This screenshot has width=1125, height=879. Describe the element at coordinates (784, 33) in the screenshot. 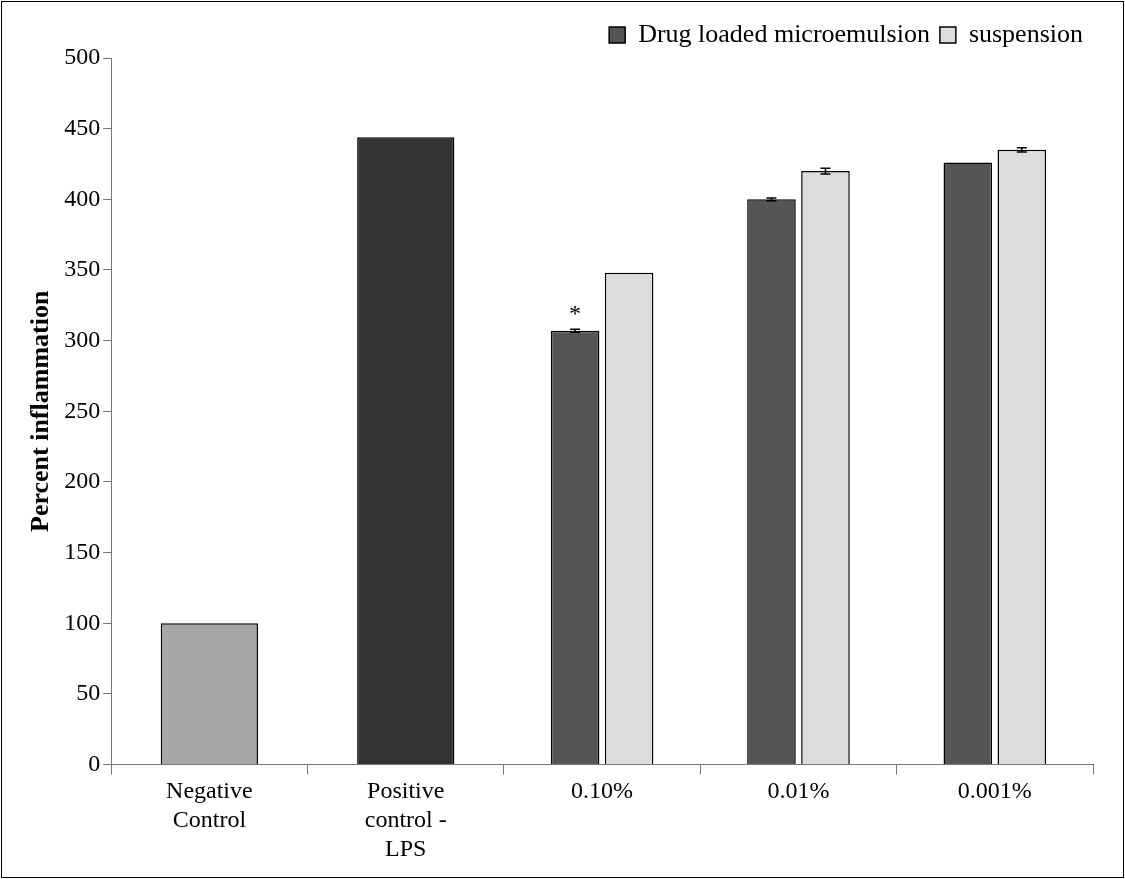

I see `legend-label: Drug loaded microemulsion` at that location.